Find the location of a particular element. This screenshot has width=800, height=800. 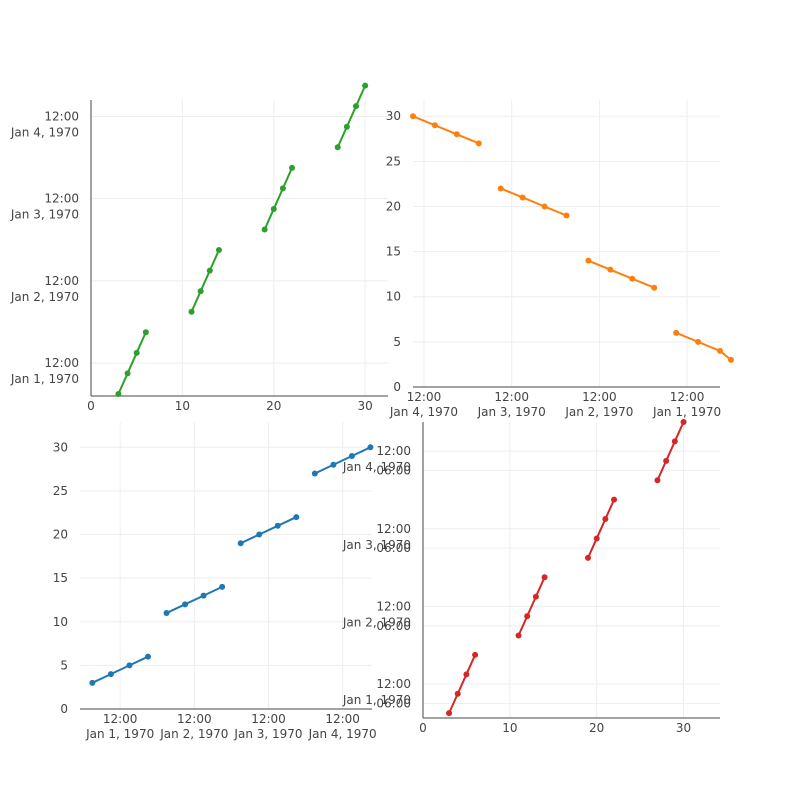

x-tick-label: 12:00 Jan 4, 1970 is located at coordinates (423, 404).